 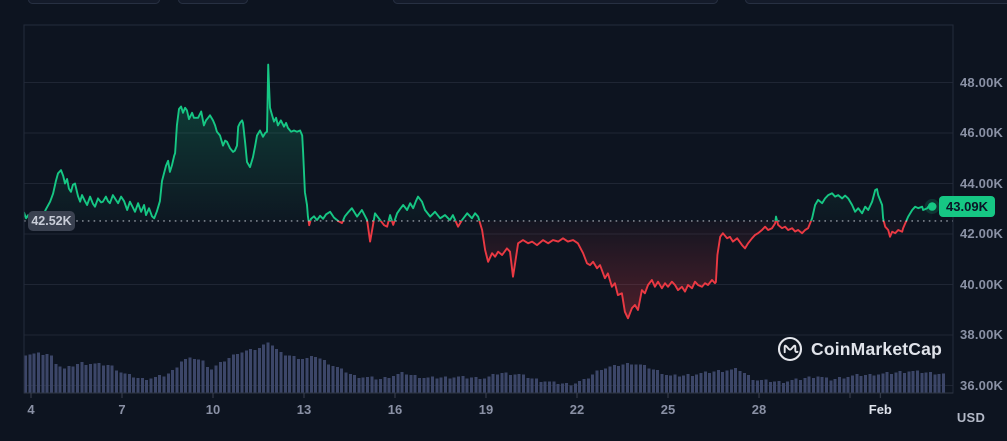 What do you see at coordinates (971, 417) in the screenshot?
I see `currency-label: USD` at bounding box center [971, 417].